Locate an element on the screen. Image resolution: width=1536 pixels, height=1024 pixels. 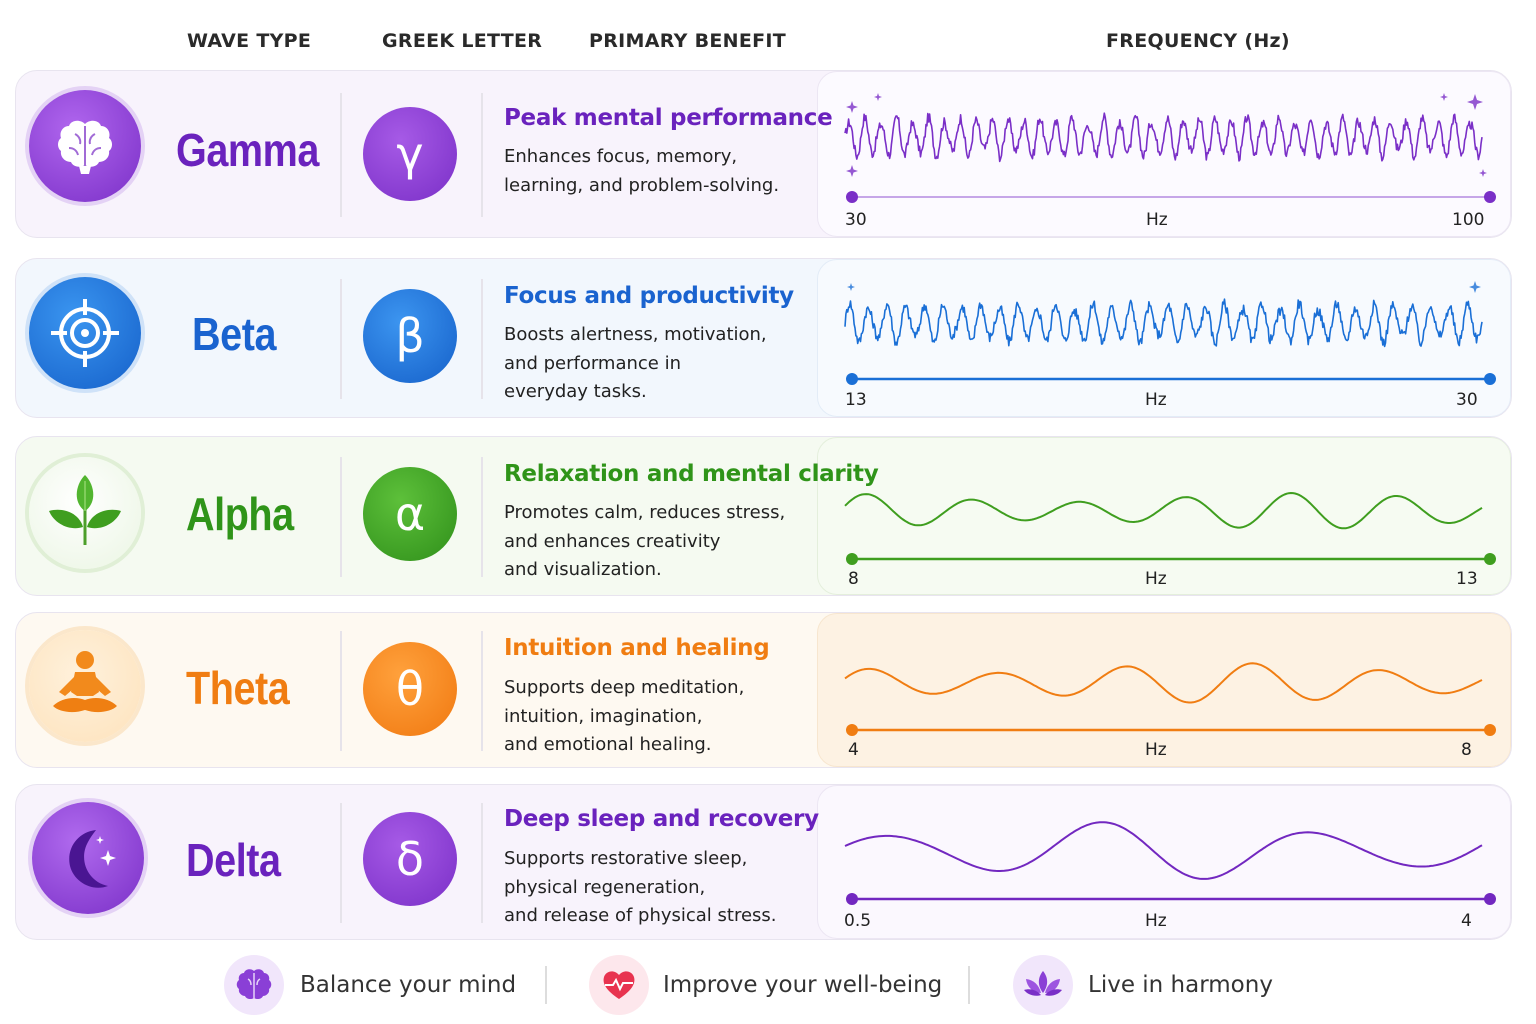
delta-waveform is located at coordinates (1170, 863).